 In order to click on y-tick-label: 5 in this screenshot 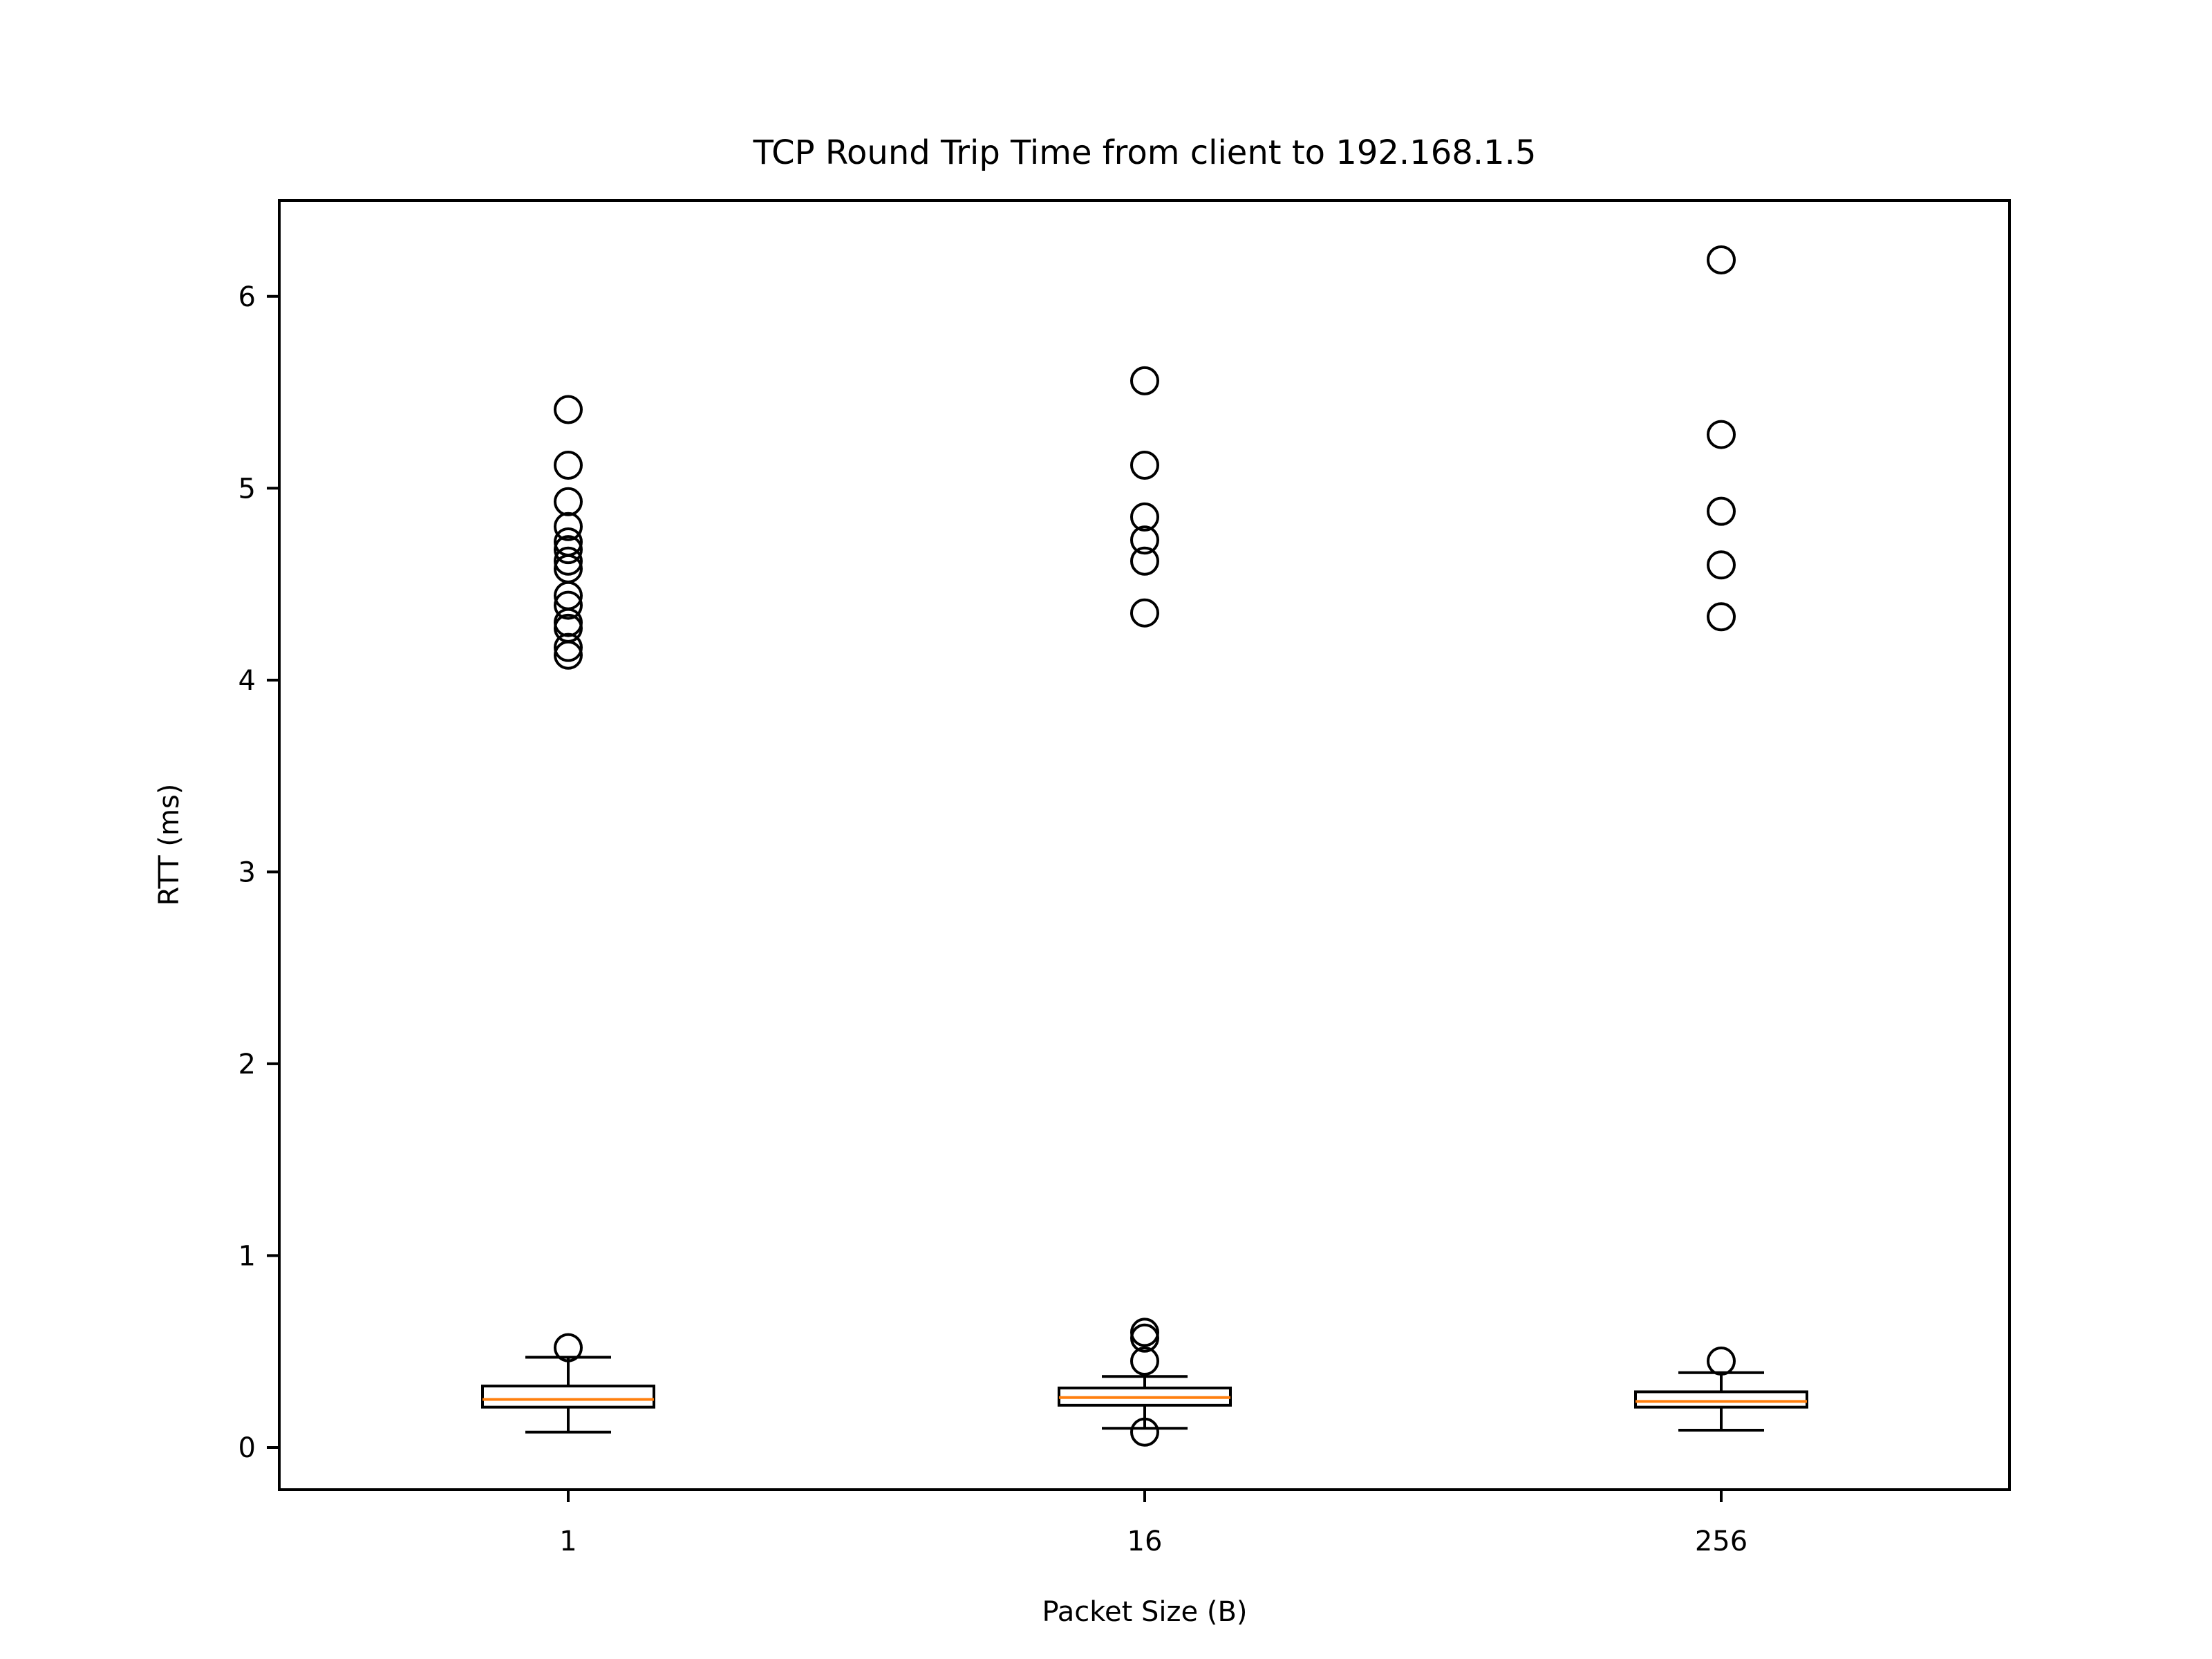, I will do `click(247, 489)`.